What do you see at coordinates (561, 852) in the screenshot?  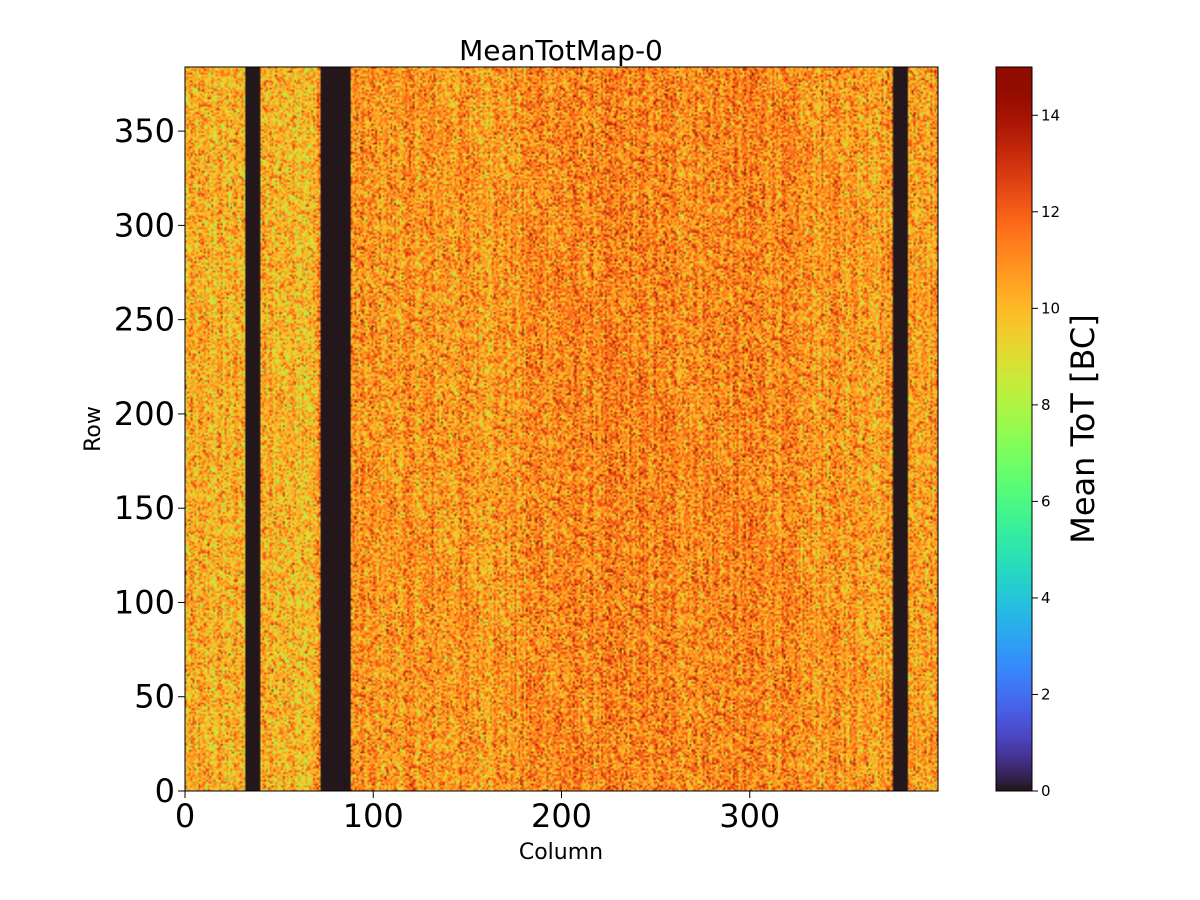 I see `x-axis-label: Column` at bounding box center [561, 852].